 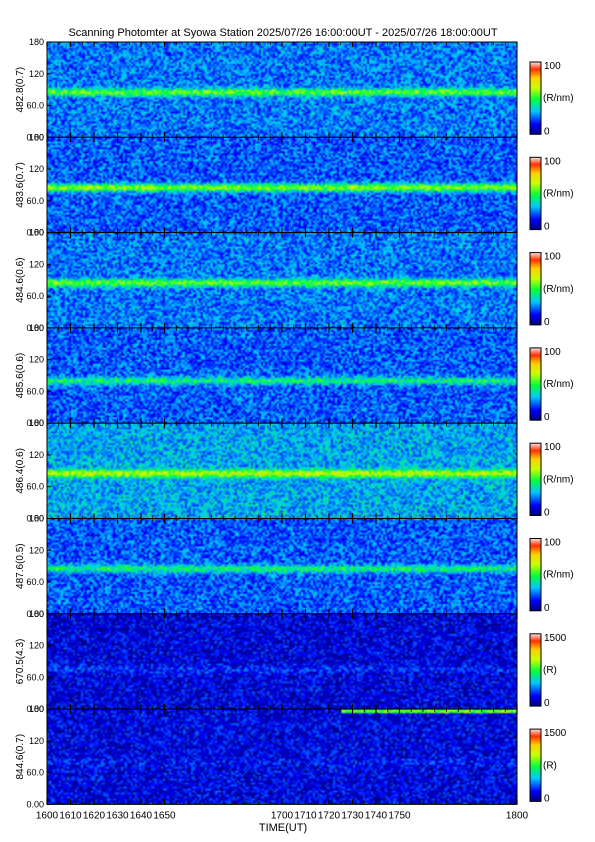 I want to click on panel-5: 0.00 60.0 120 180 486.4(0.6) 100 0 (R/nm), so click(x=294, y=470).